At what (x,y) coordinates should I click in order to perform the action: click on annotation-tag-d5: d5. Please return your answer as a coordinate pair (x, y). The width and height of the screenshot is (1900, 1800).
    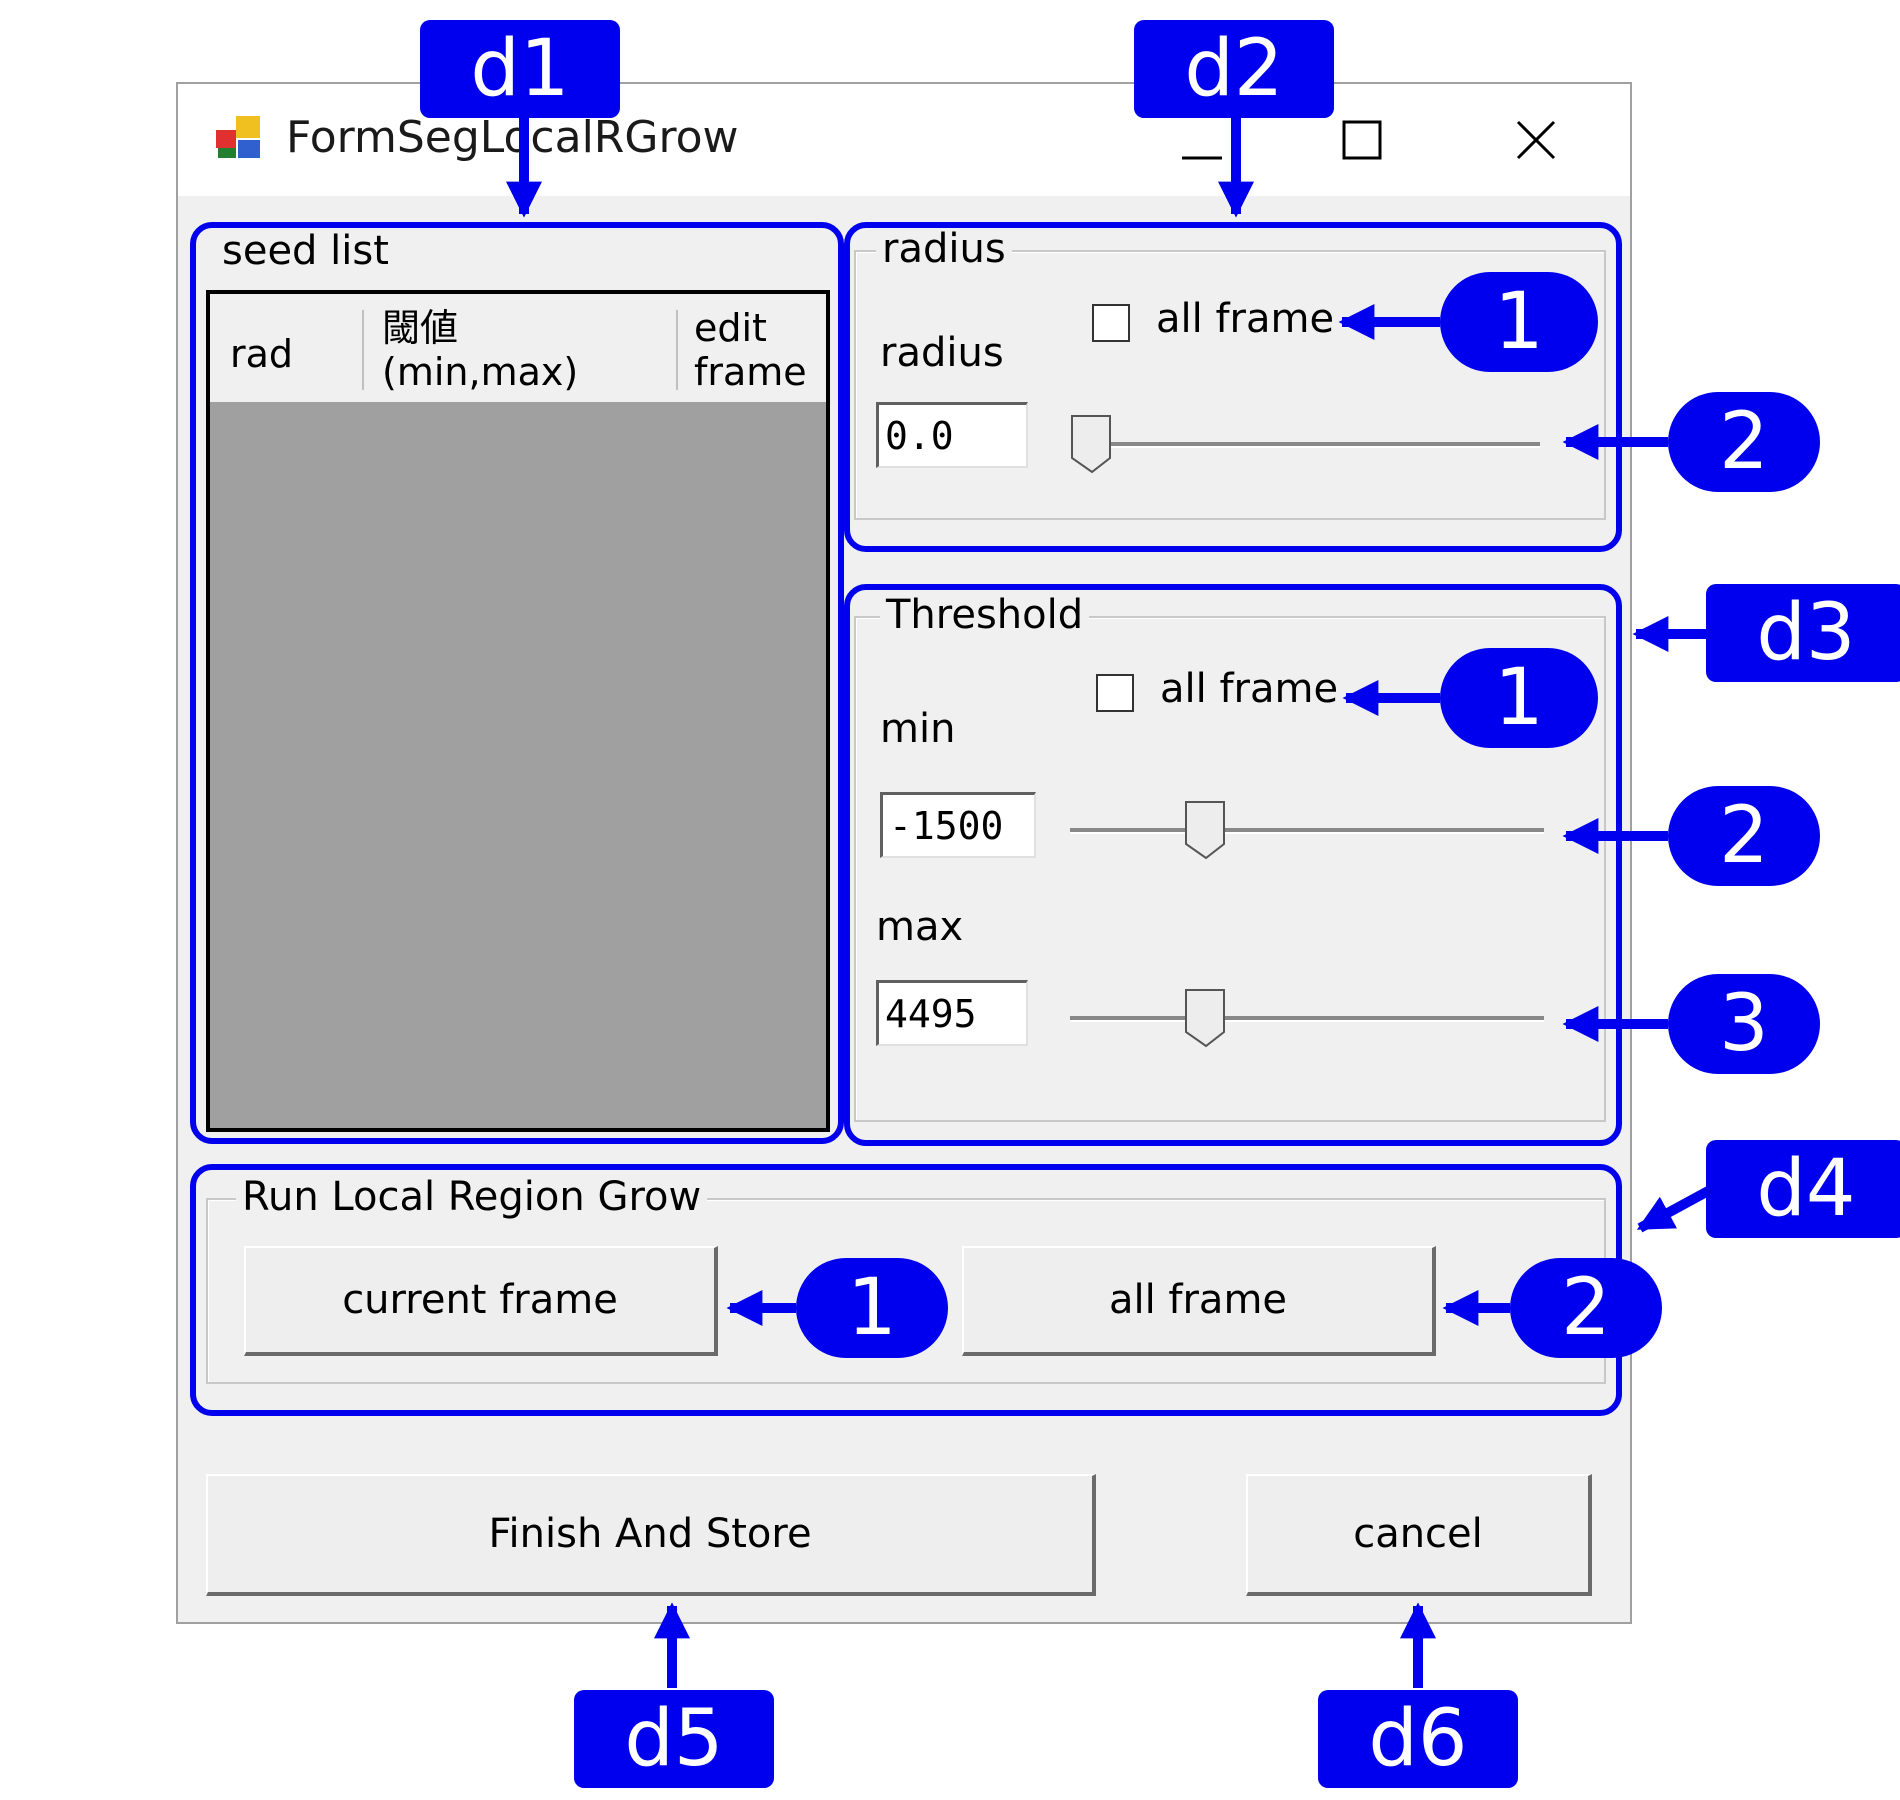
    Looking at the image, I should click on (674, 1739).